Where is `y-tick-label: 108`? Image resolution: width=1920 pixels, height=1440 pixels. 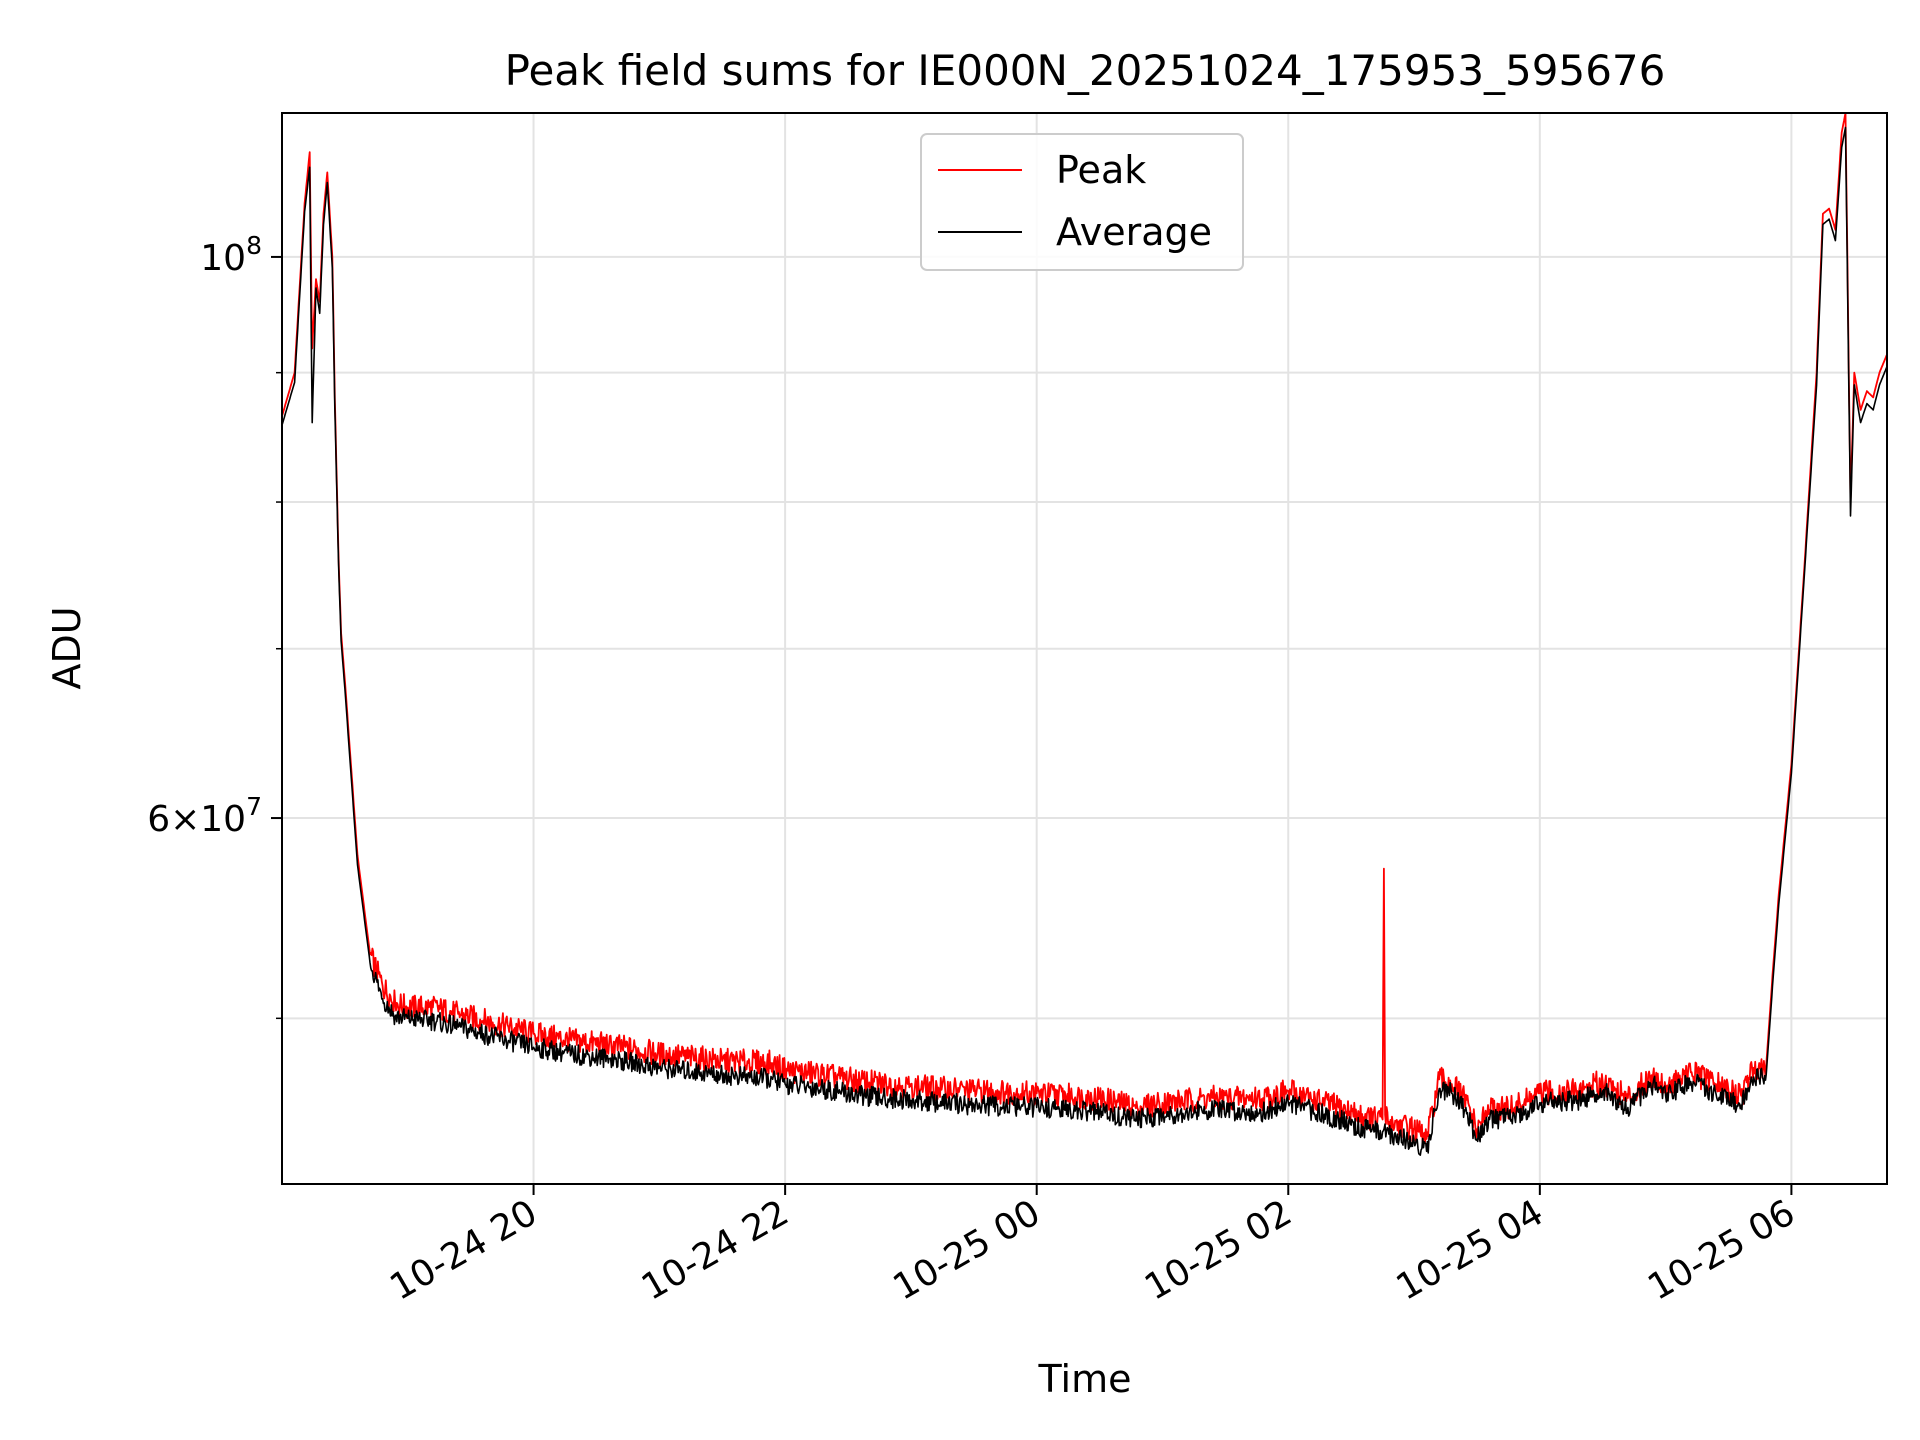 y-tick-label: 108 is located at coordinates (231, 255).